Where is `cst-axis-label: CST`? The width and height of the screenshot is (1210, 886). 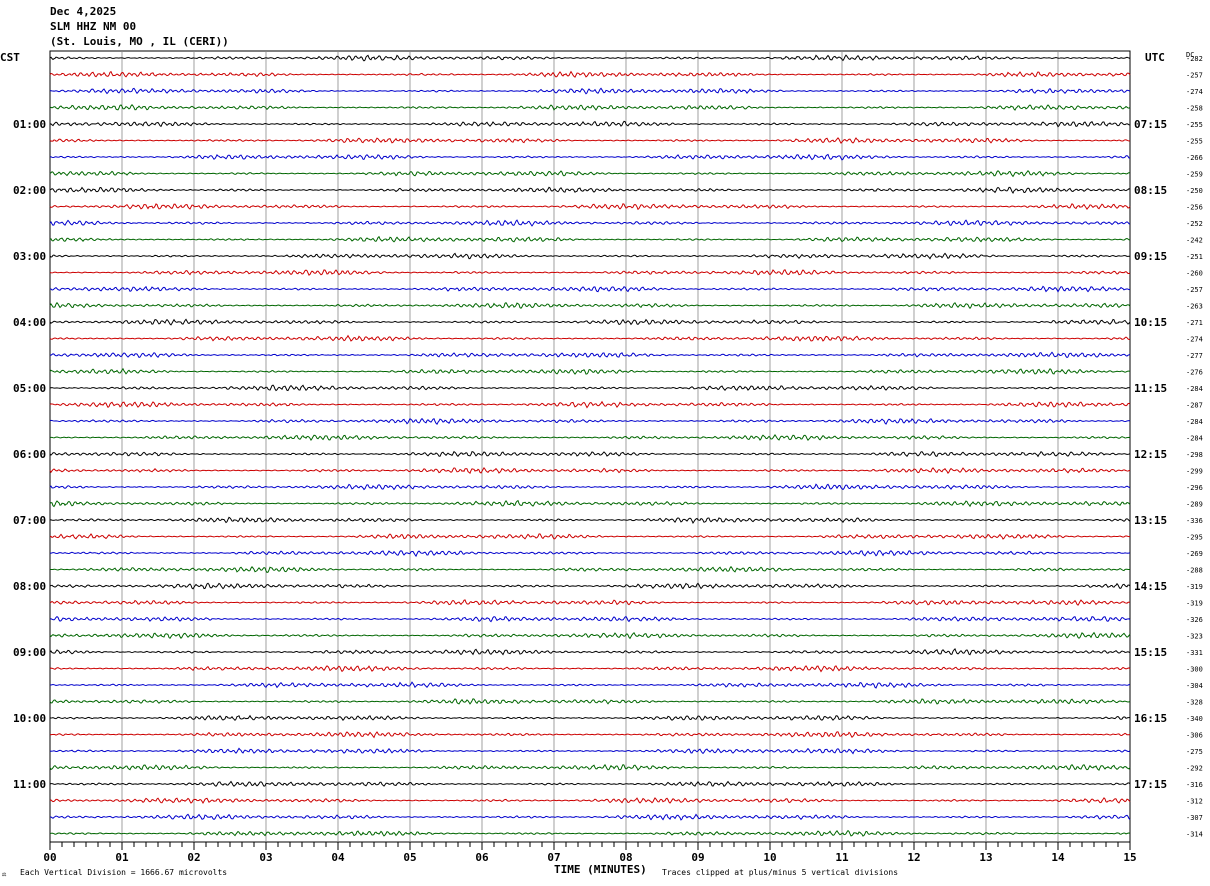 cst-axis-label: CST is located at coordinates (10, 57).